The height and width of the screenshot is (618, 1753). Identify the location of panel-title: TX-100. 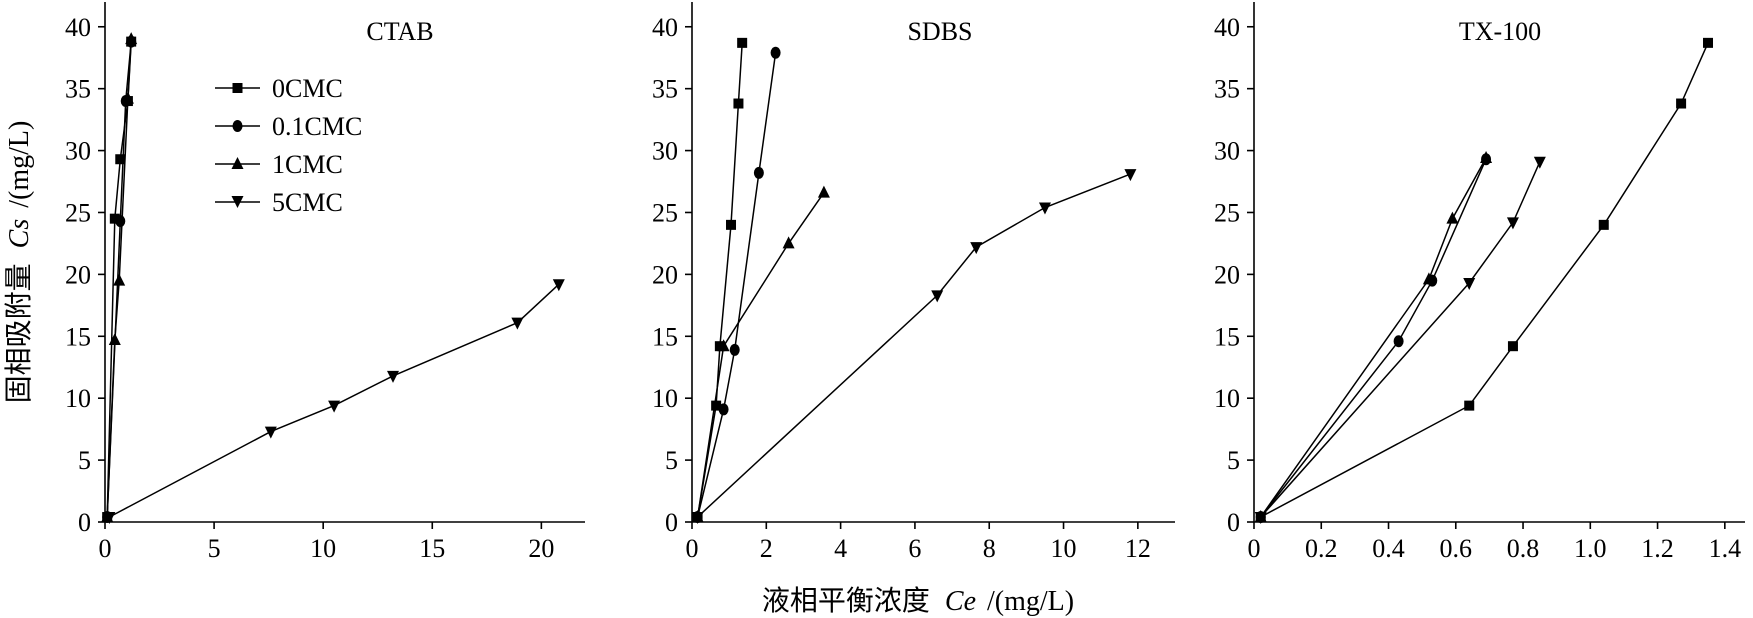
(1500, 31).